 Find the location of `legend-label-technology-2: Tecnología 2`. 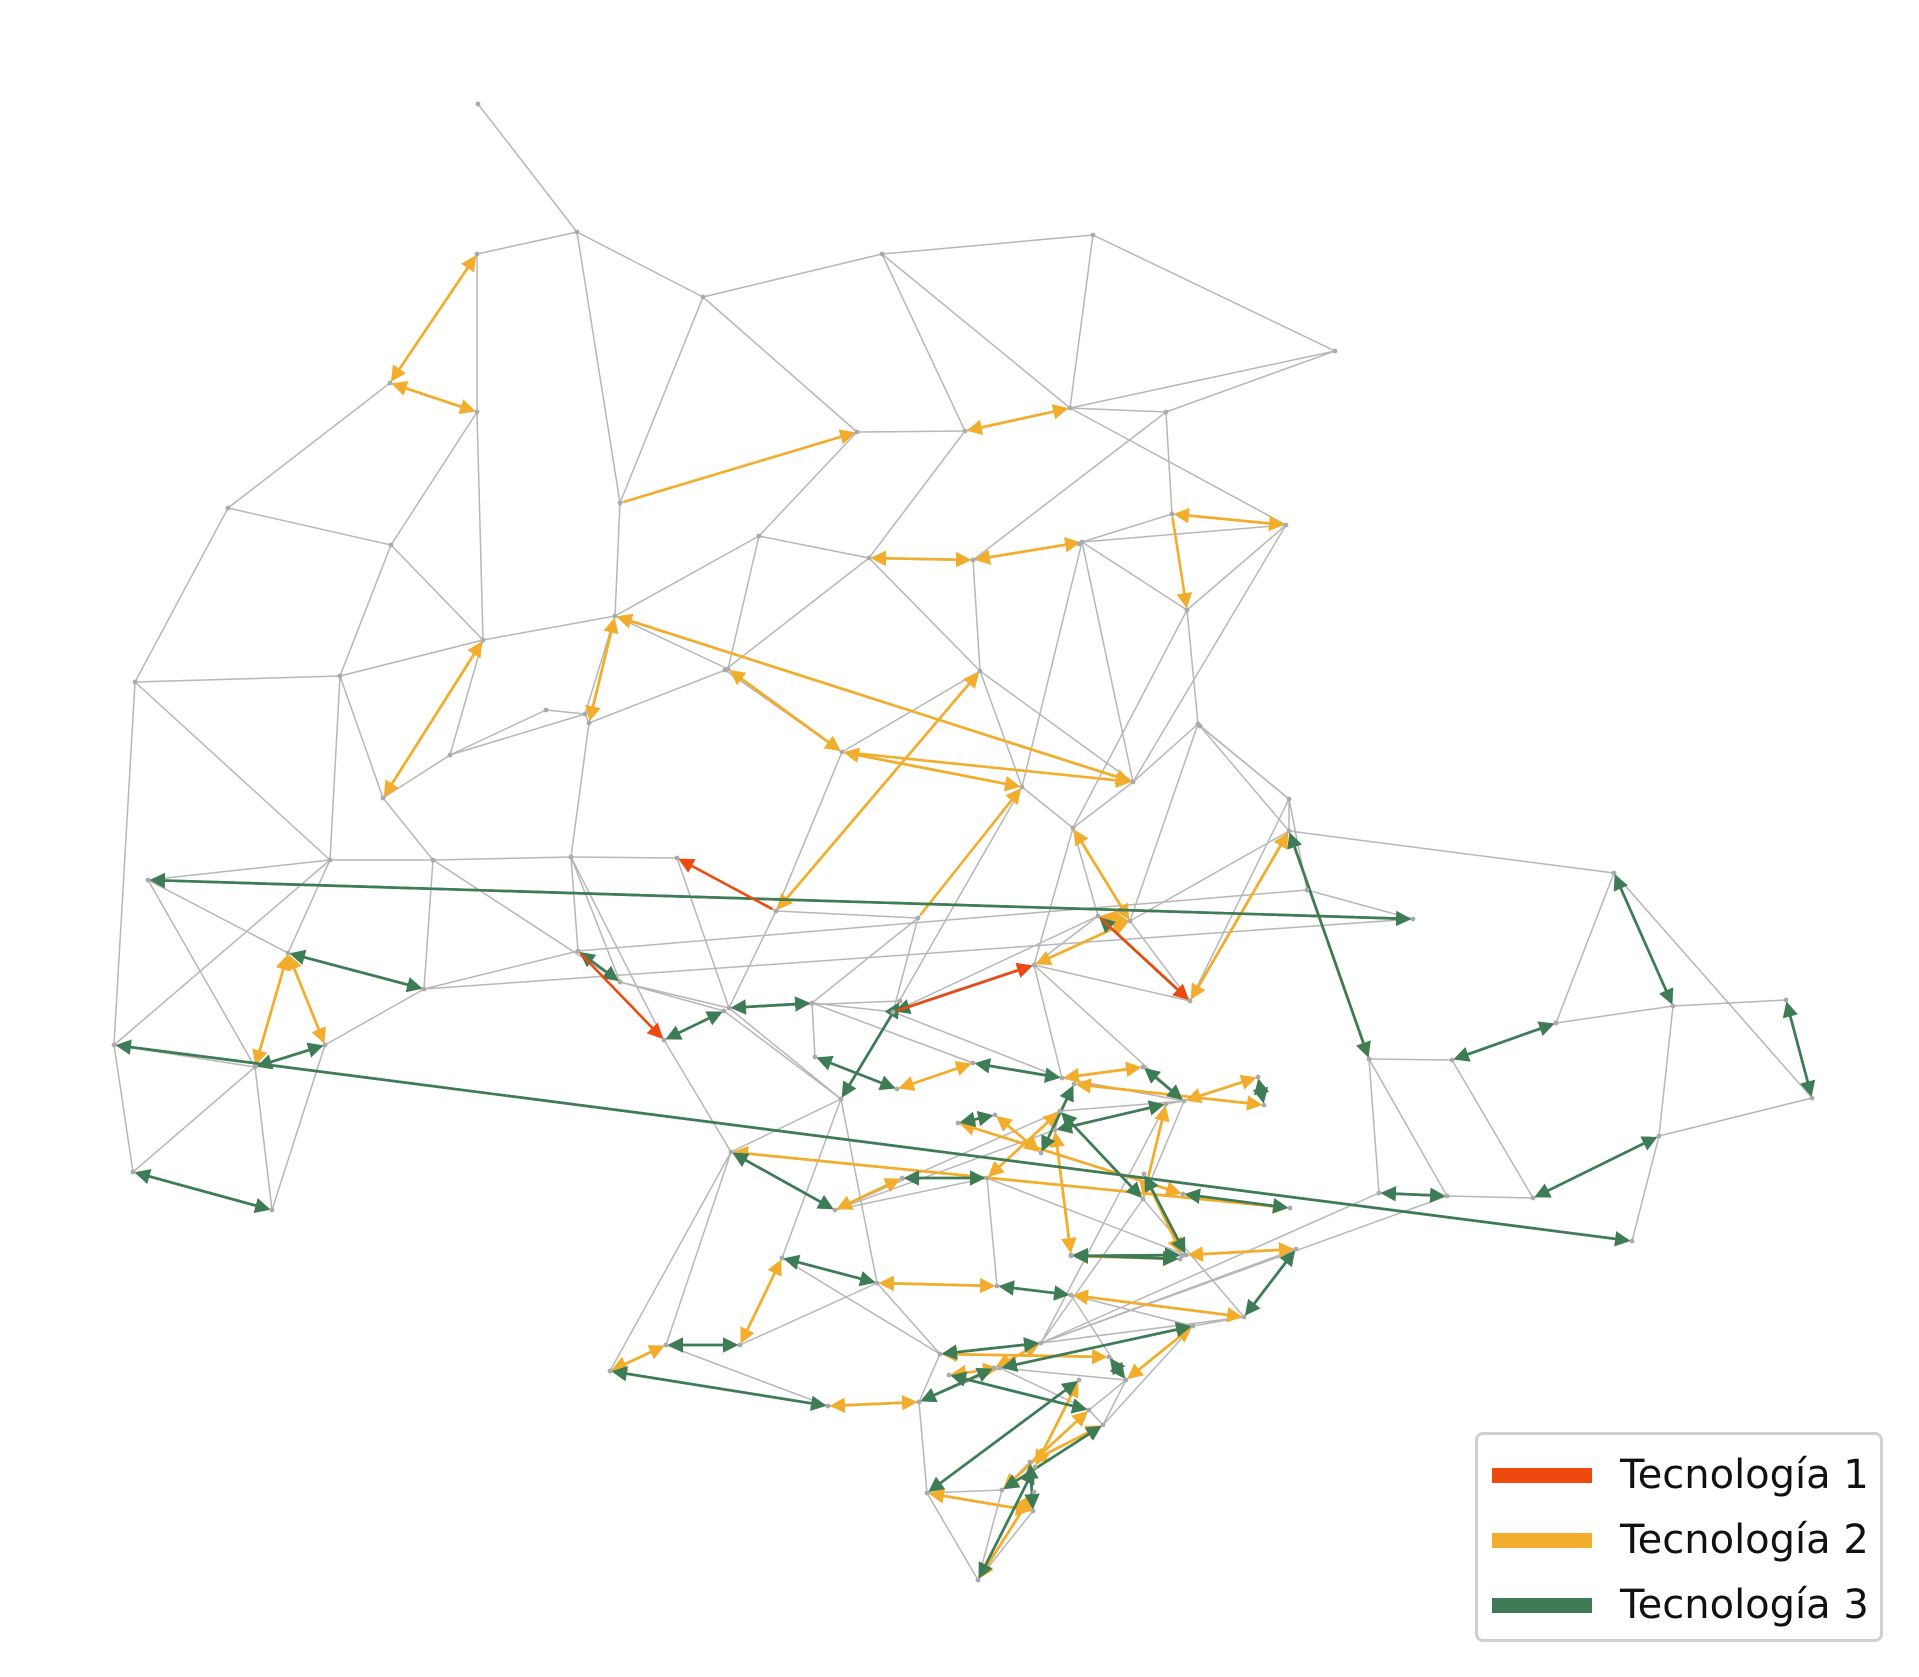

legend-label-technology-2: Tecnología 2 is located at coordinates (1744, 1540).